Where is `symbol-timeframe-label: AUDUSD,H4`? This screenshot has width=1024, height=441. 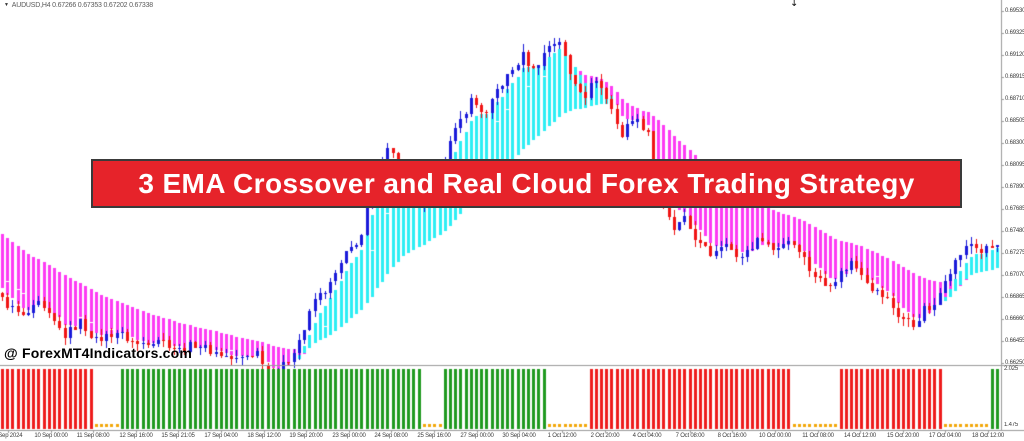 symbol-timeframe-label: AUDUSD,H4 is located at coordinates (31, 5).